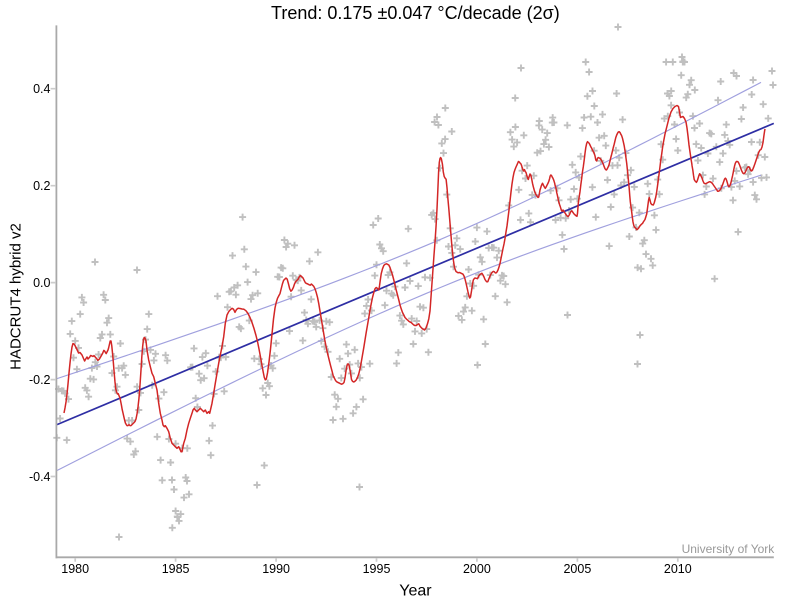 Image resolution: width=800 pixels, height=605 pixels. I want to click on svg-text: 1990, so click(276, 569).